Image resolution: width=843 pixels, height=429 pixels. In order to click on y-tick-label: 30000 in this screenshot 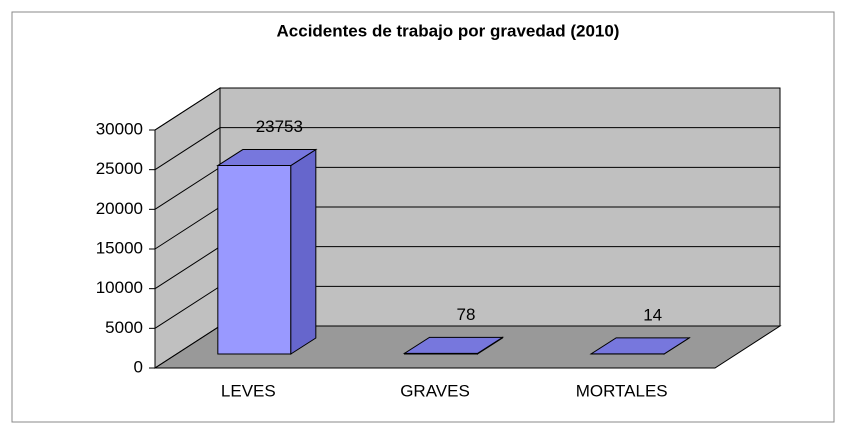, I will do `click(119, 128)`.